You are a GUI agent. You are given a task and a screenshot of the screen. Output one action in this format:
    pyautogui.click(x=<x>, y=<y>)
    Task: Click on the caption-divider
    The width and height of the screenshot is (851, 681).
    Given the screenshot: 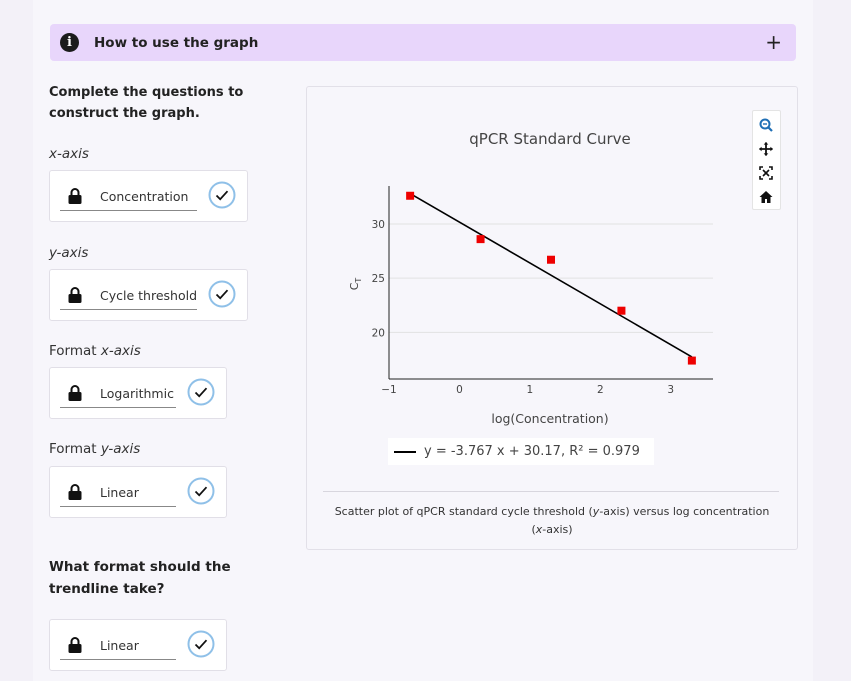 What is the action you would take?
    pyautogui.click(x=551, y=491)
    